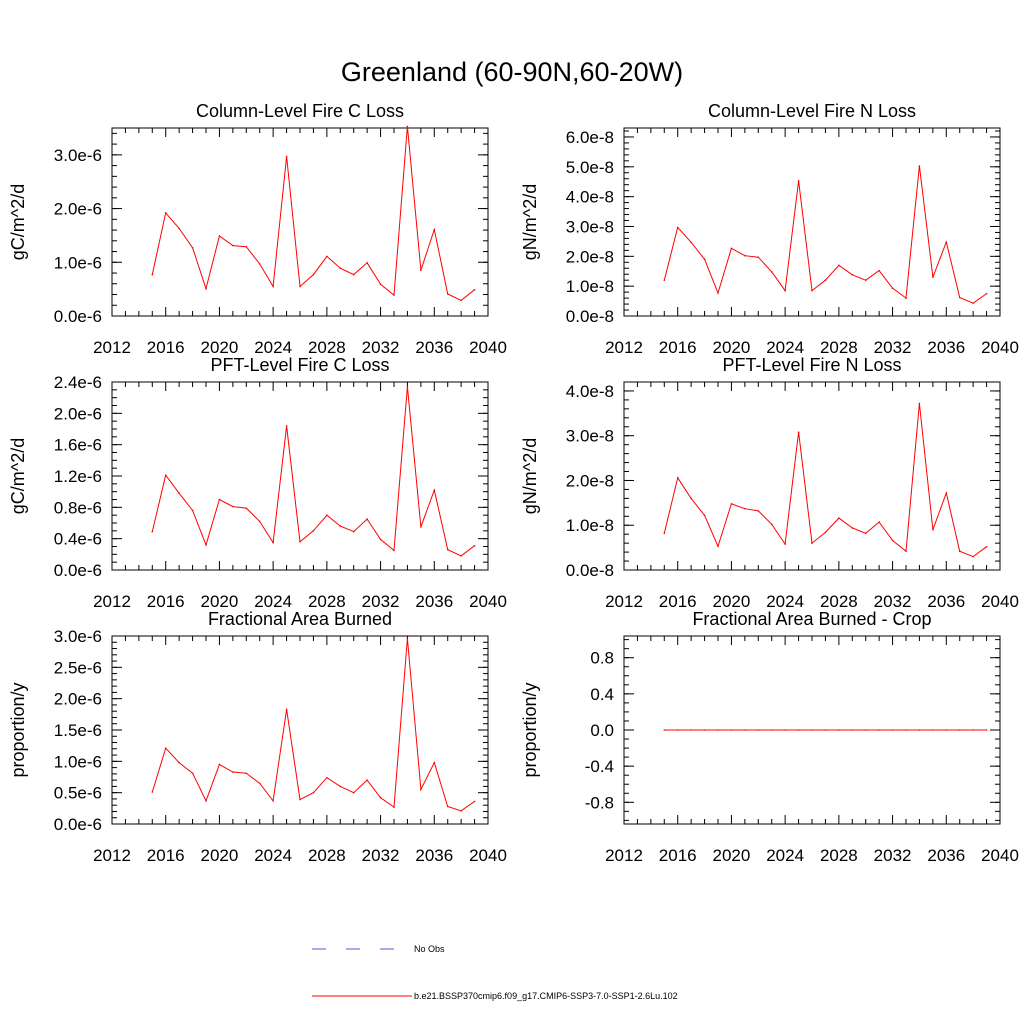 This screenshot has height=1024, width=1024. Describe the element at coordinates (590, 167) in the screenshot. I see `column-level-fire-n-loss-y-tick-label: 5.0e-8` at that location.